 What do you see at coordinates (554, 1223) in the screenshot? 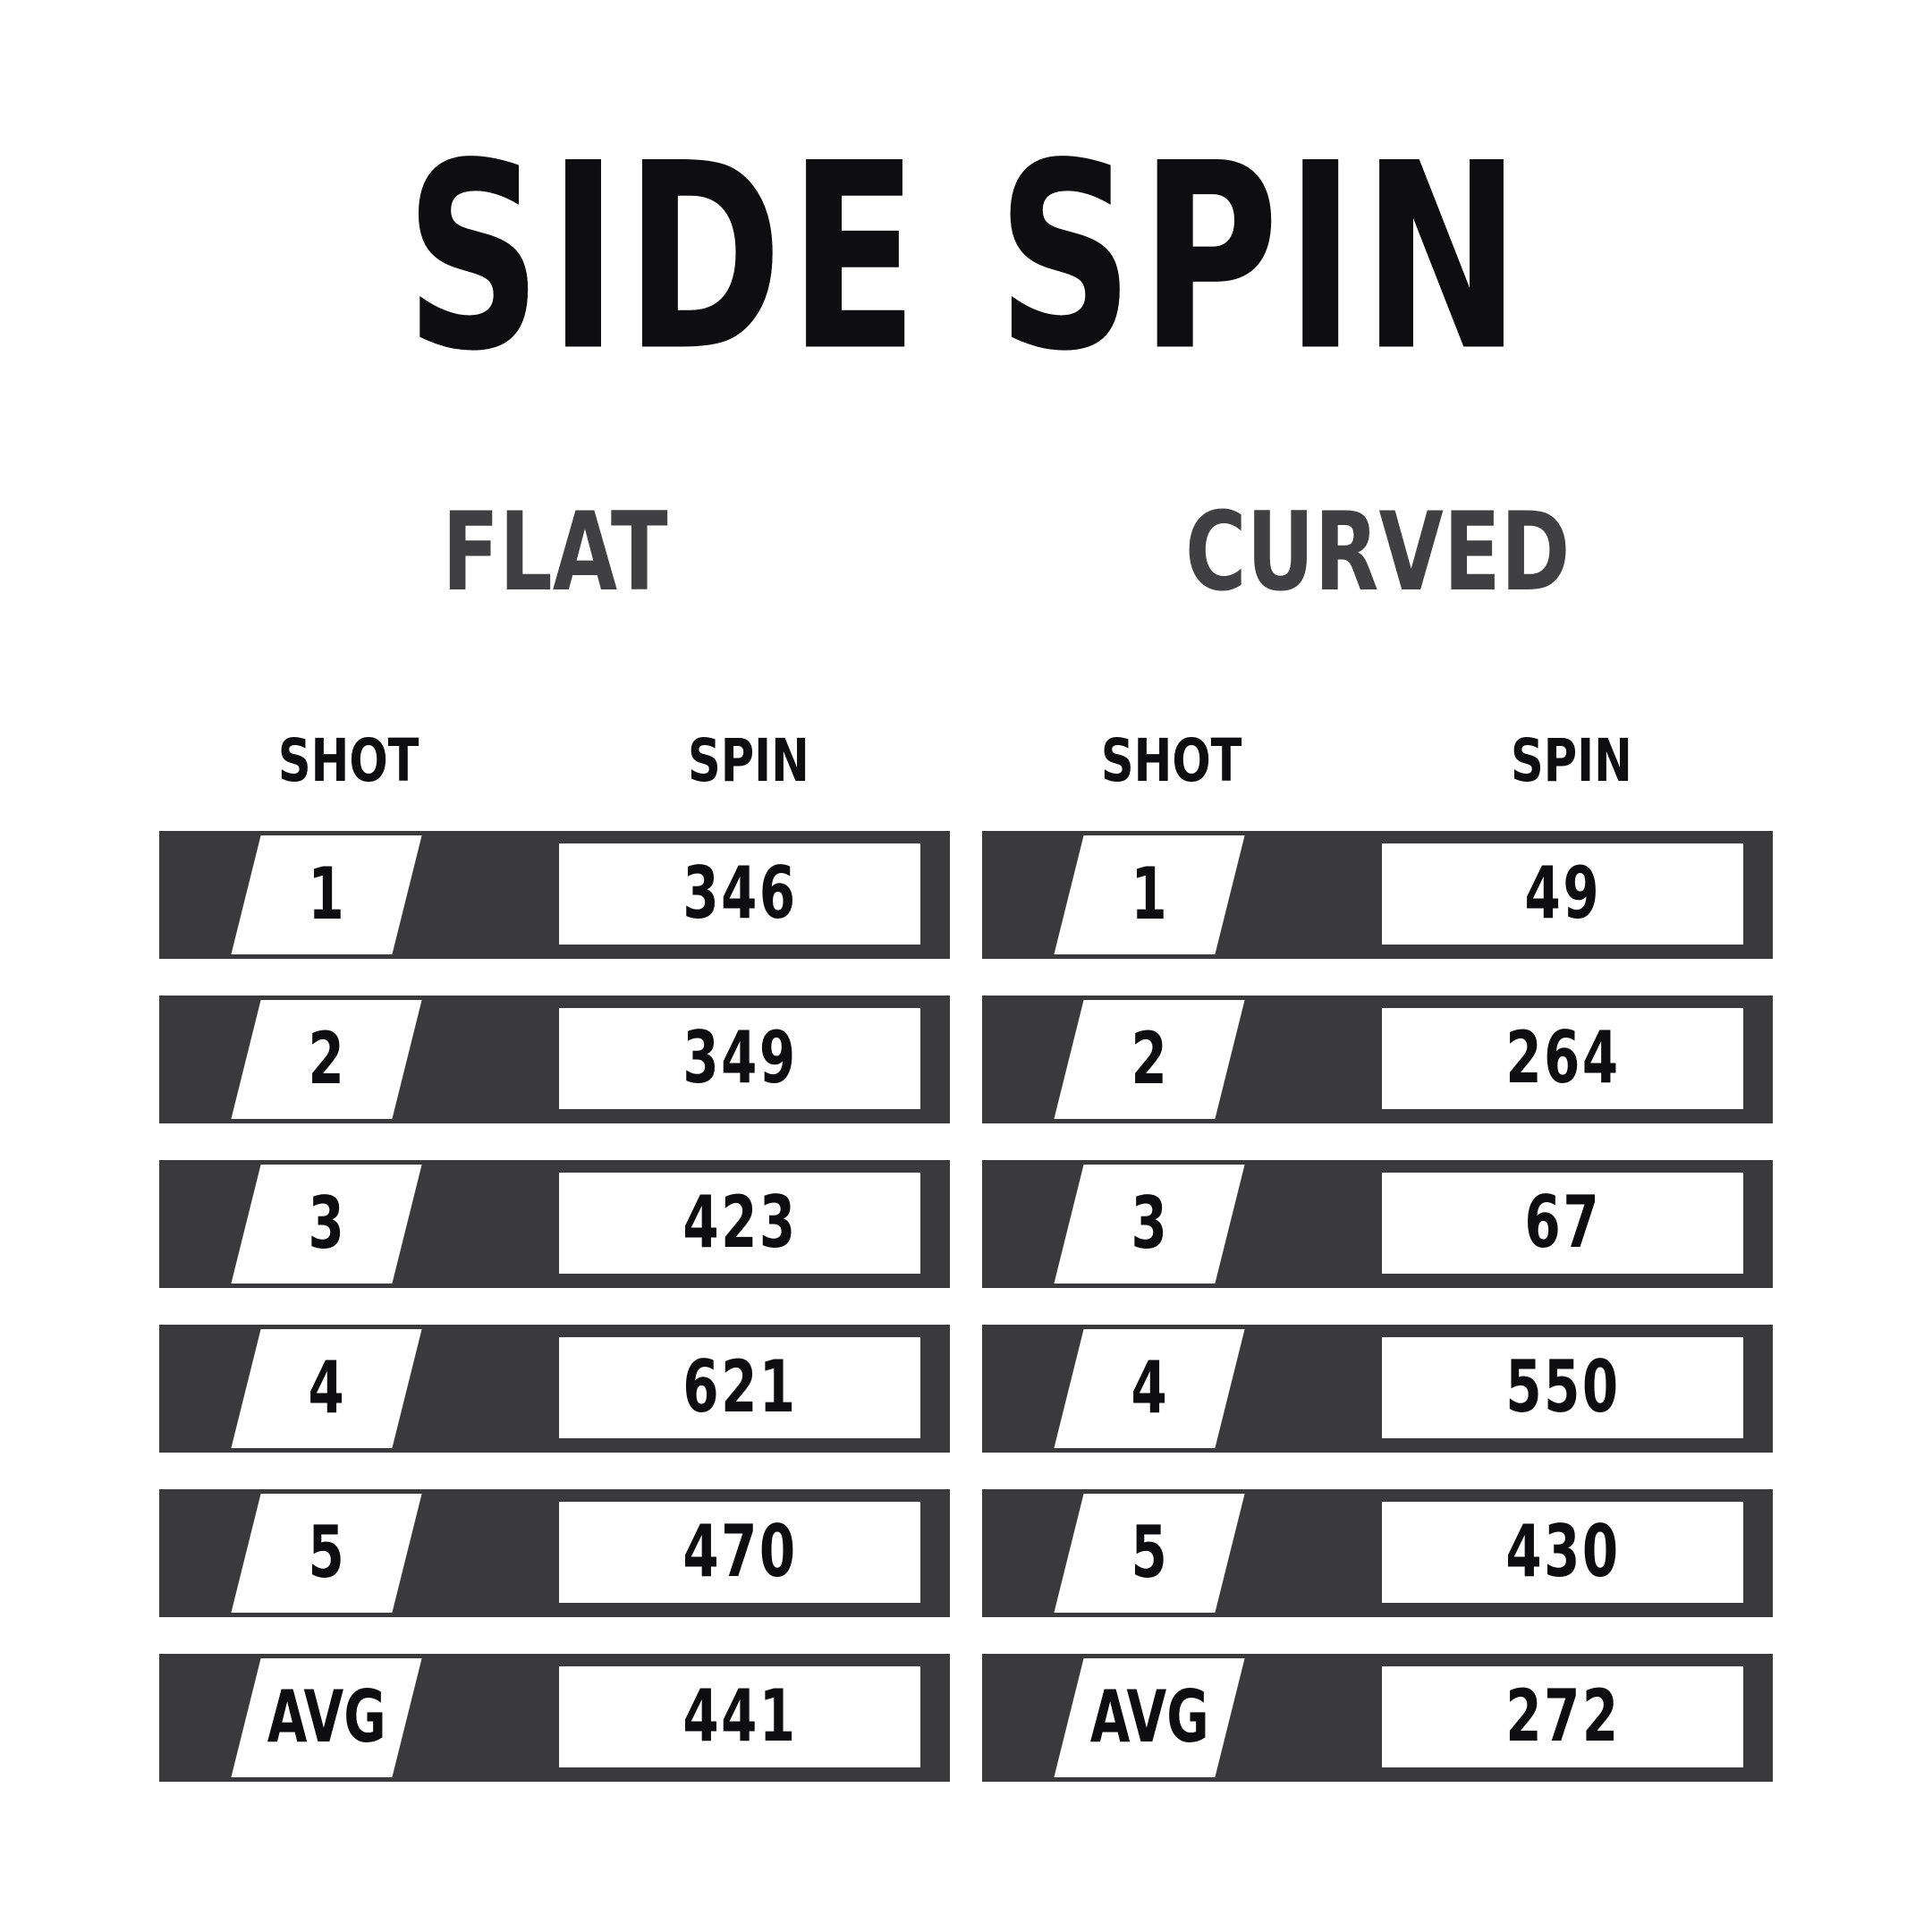
I see `table-row: 3 423` at bounding box center [554, 1223].